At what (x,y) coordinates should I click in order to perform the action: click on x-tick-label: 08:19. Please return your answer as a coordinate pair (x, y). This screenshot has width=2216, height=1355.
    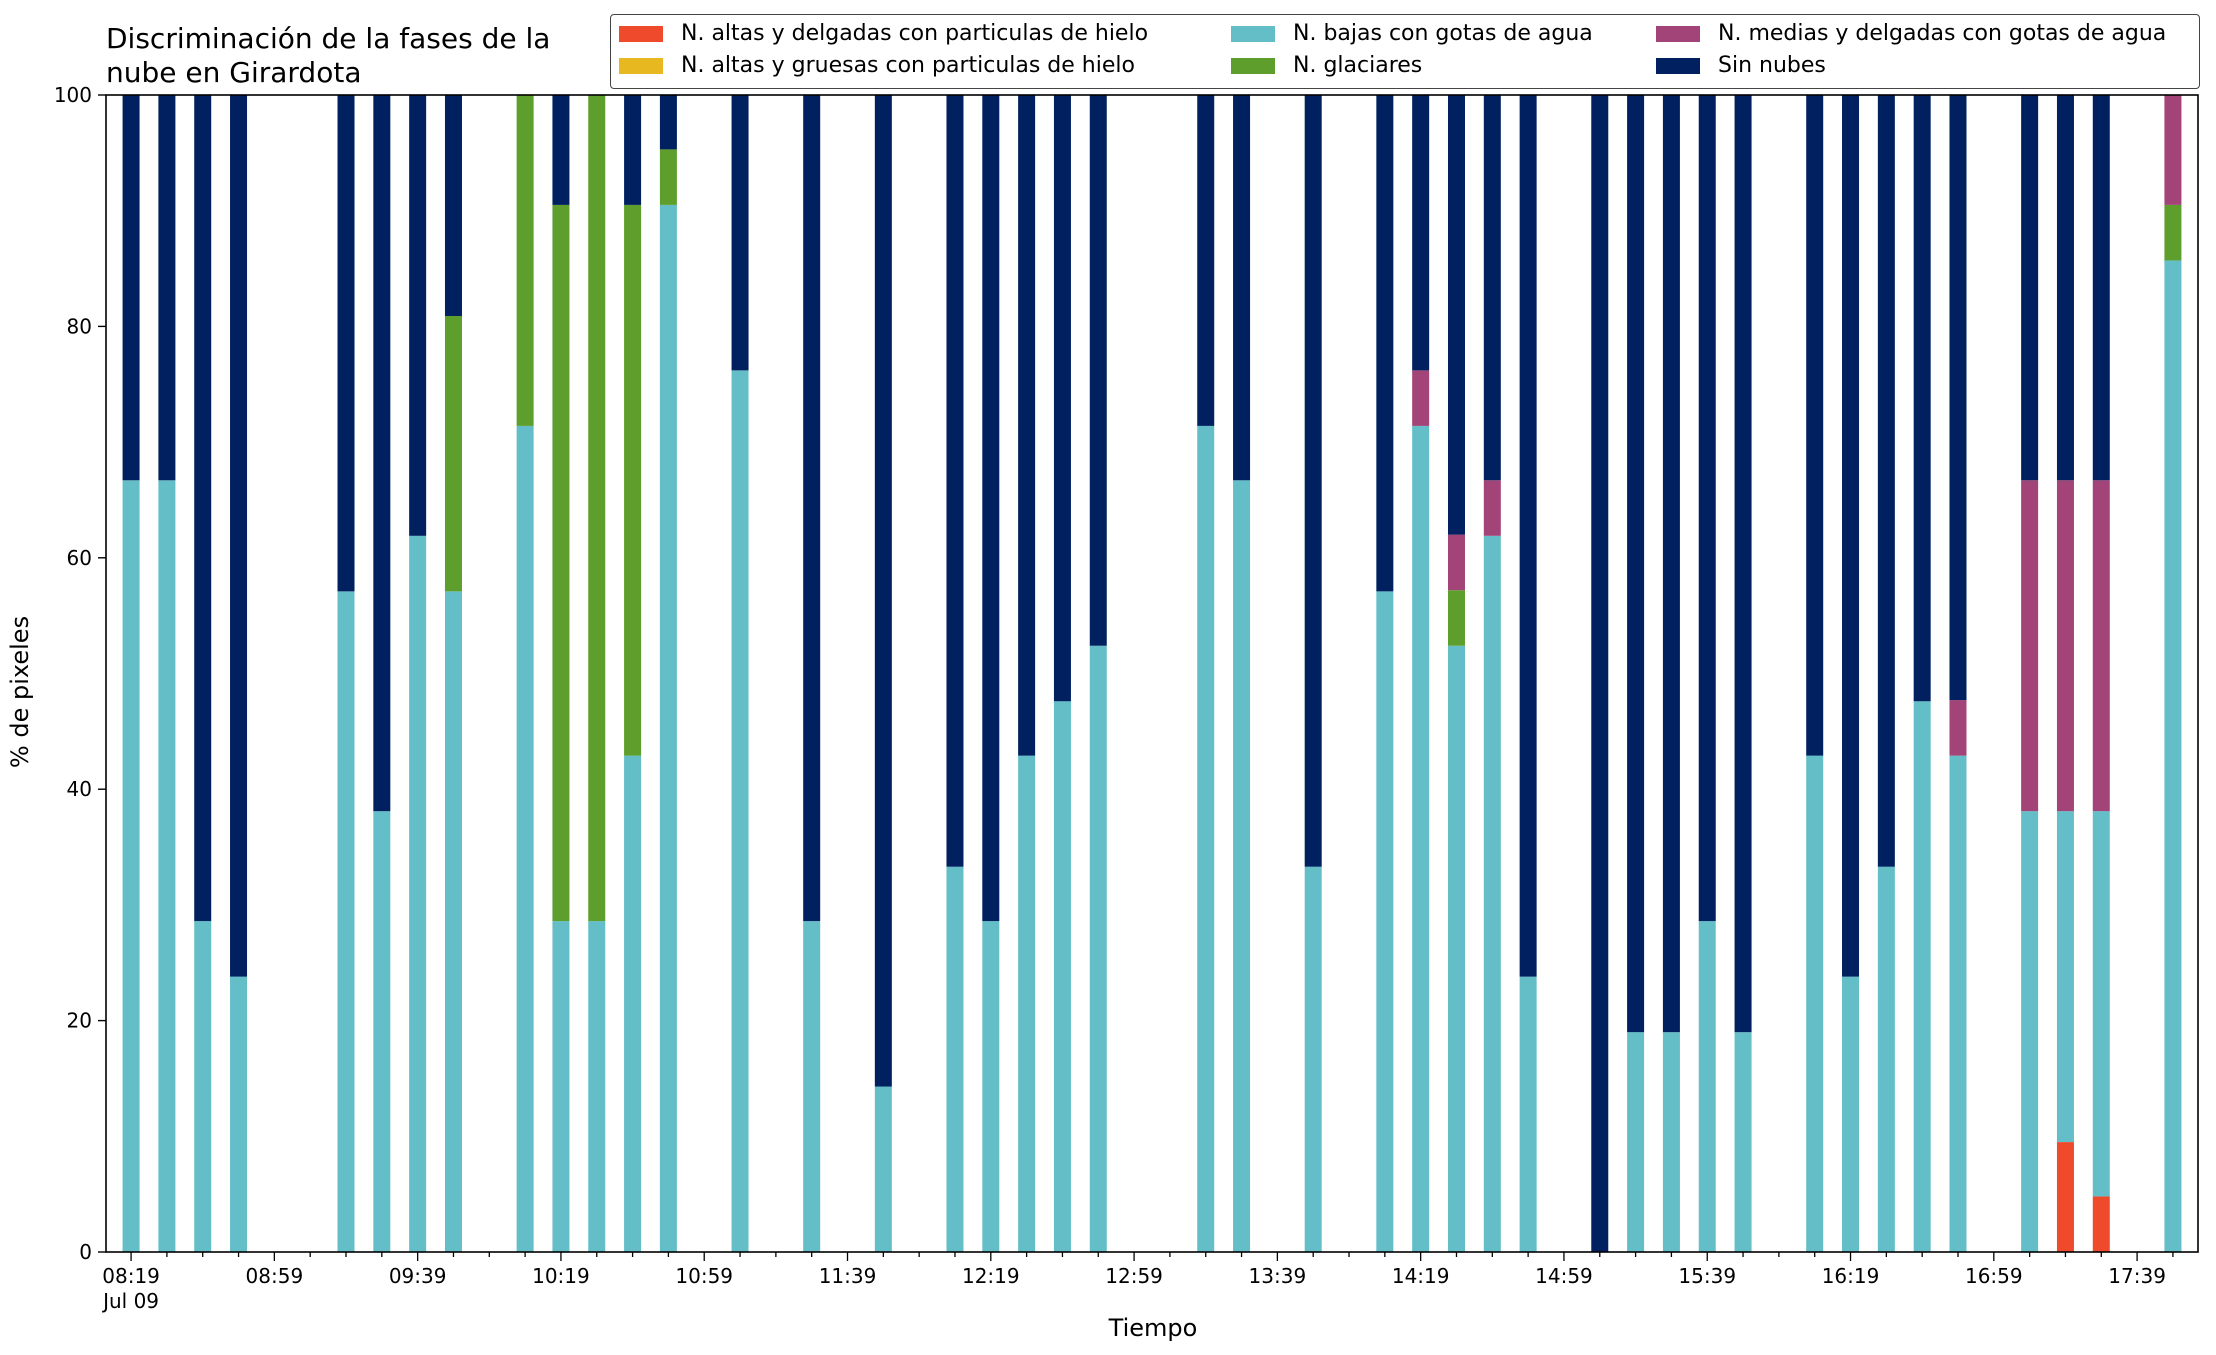
    Looking at the image, I should click on (131, 1276).